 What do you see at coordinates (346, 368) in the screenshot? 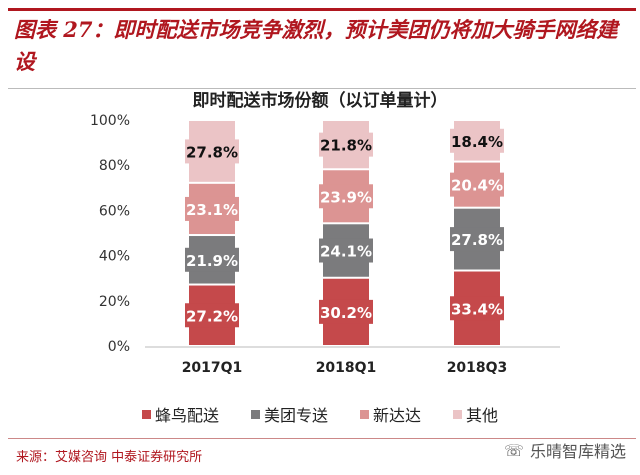
I see `x-tick-label: 2018Q1` at bounding box center [346, 368].